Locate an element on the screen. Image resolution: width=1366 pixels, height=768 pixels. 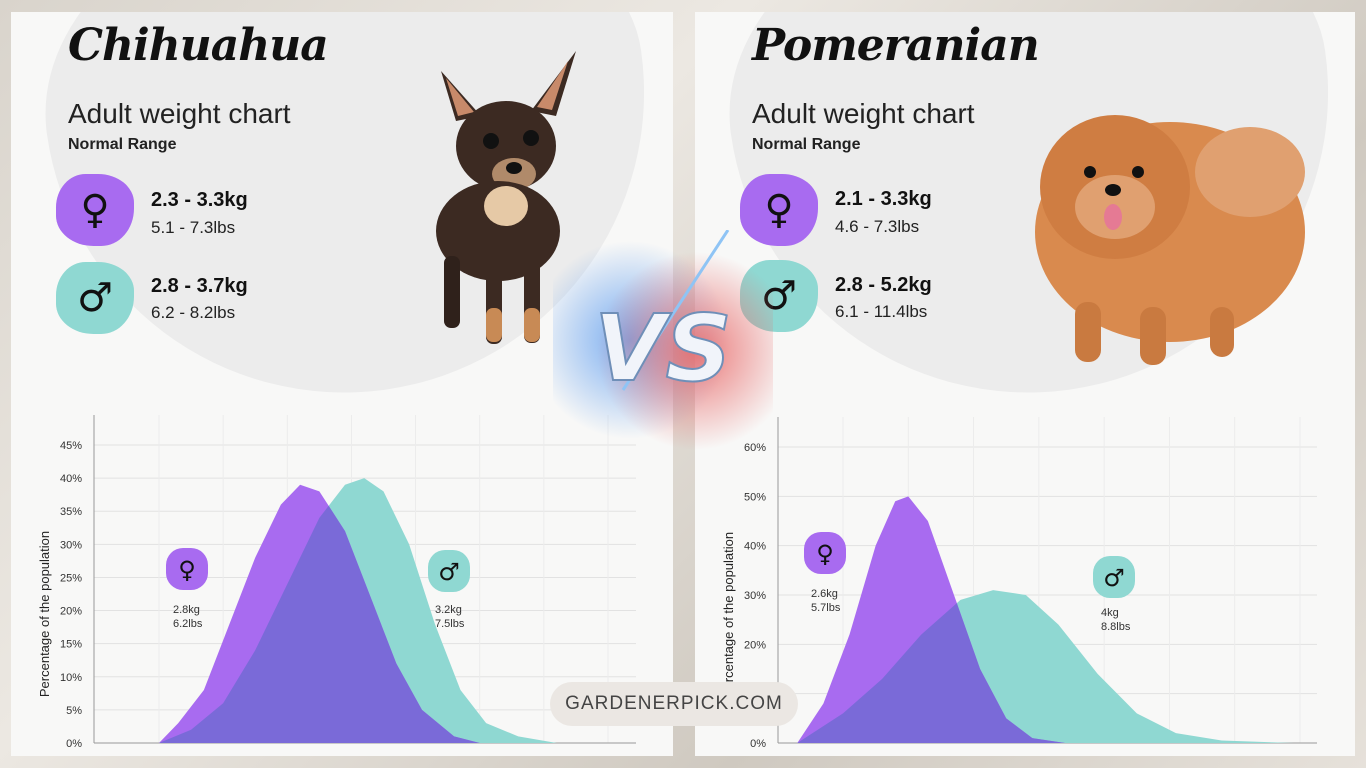
male-marker-kg: 4kg is located at coordinates (1110, 613).